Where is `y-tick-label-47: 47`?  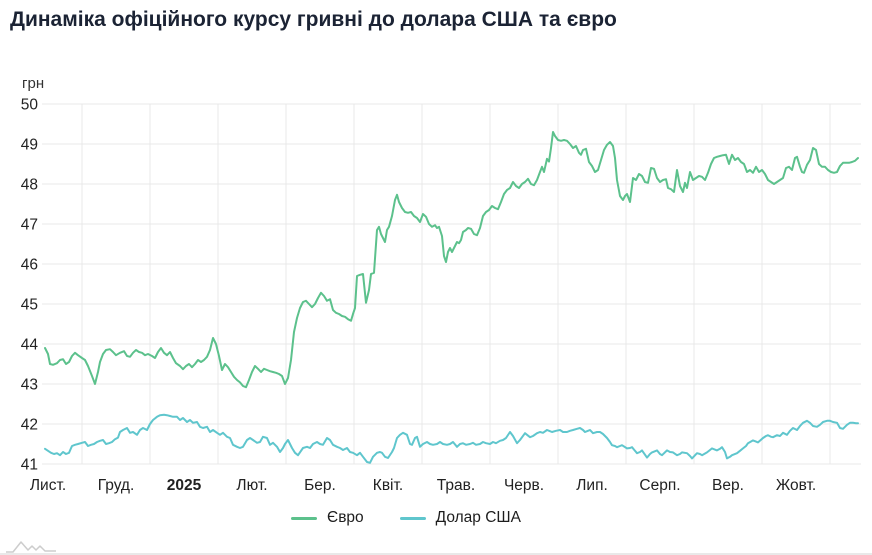 y-tick-label-47: 47 is located at coordinates (29, 225).